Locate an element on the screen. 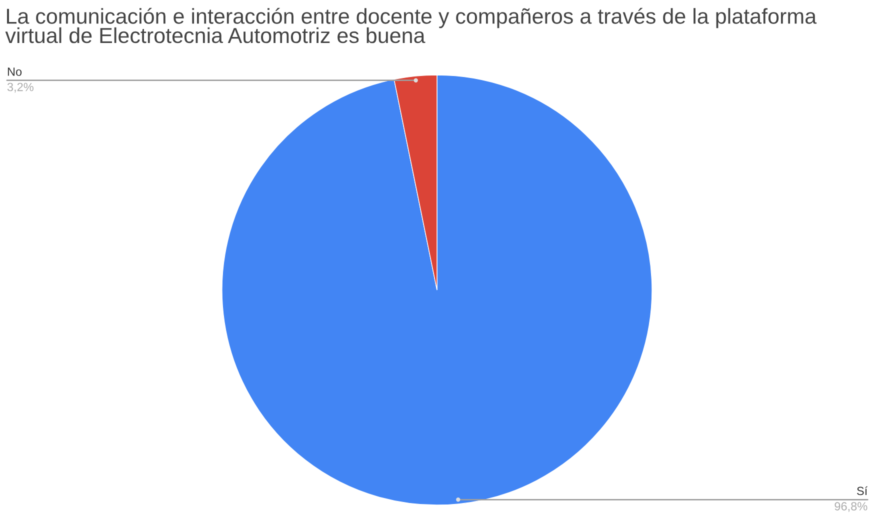  data-label: 3,2% is located at coordinates (20, 87).